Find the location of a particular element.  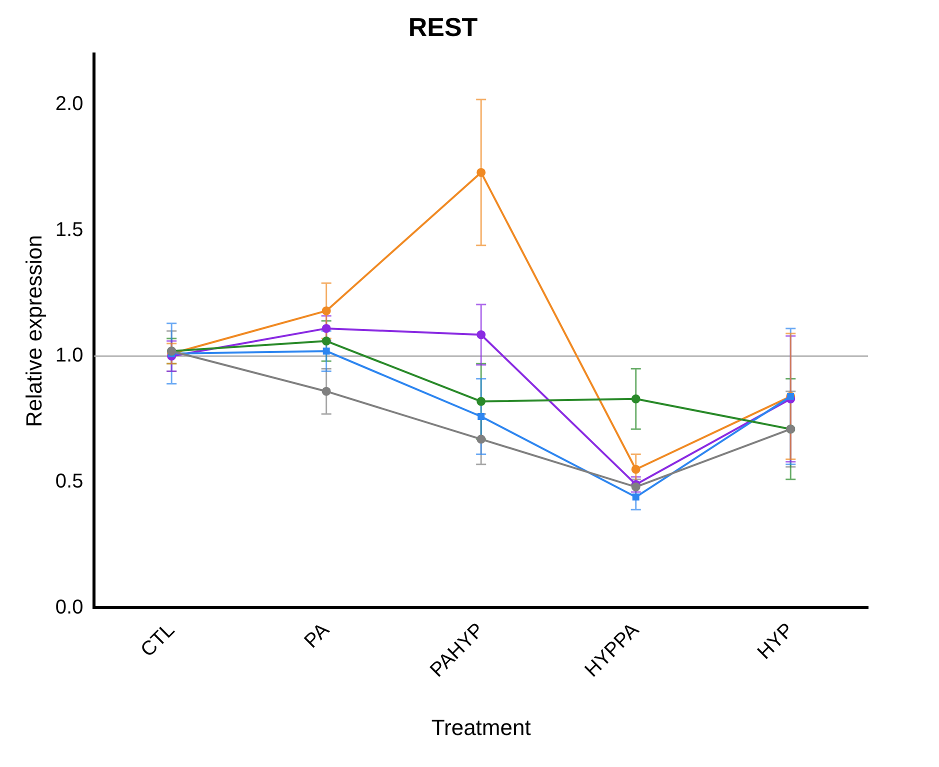

chart-title: REST is located at coordinates (443, 27).